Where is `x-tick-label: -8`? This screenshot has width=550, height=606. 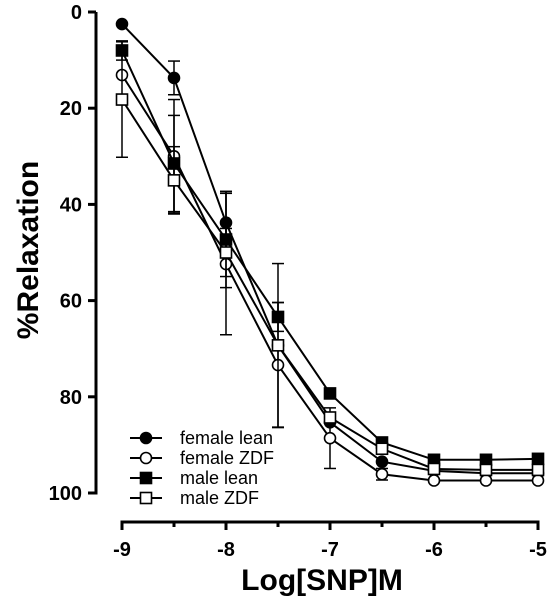 x-tick-label: -8 is located at coordinates (226, 550).